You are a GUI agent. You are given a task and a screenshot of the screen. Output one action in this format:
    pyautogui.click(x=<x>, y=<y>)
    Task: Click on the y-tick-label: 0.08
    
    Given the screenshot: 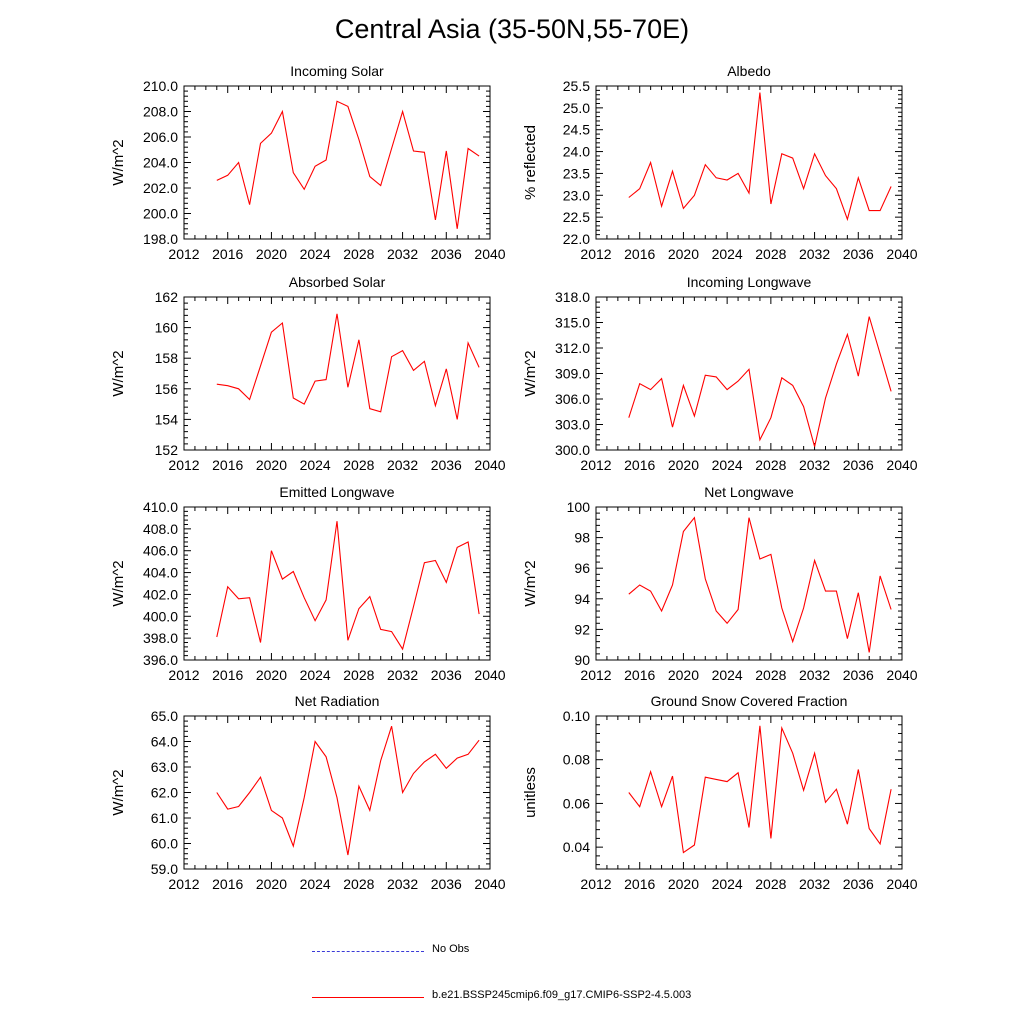 What is the action you would take?
    pyautogui.click(x=576, y=760)
    